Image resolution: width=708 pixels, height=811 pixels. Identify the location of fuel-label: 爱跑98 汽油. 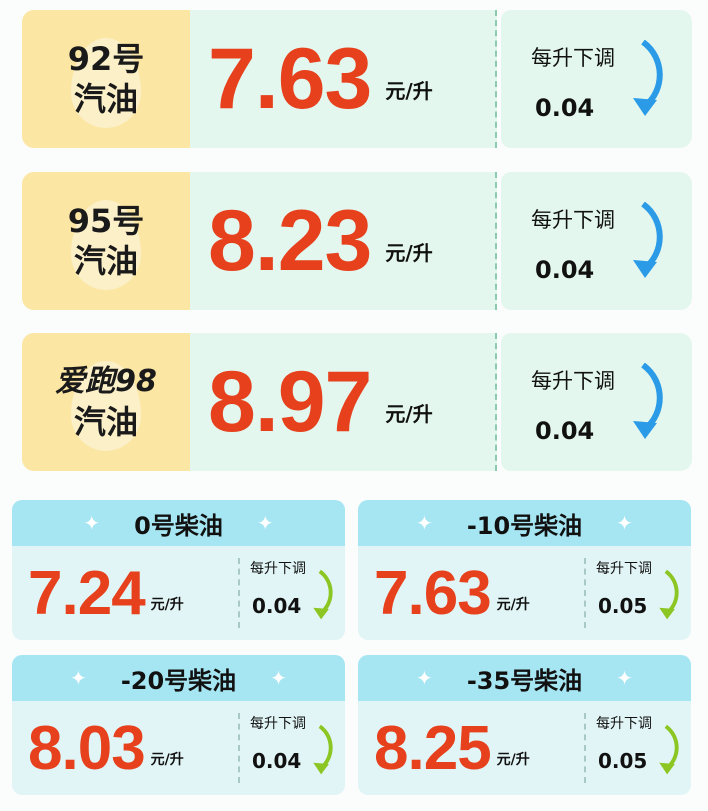
(106, 402).